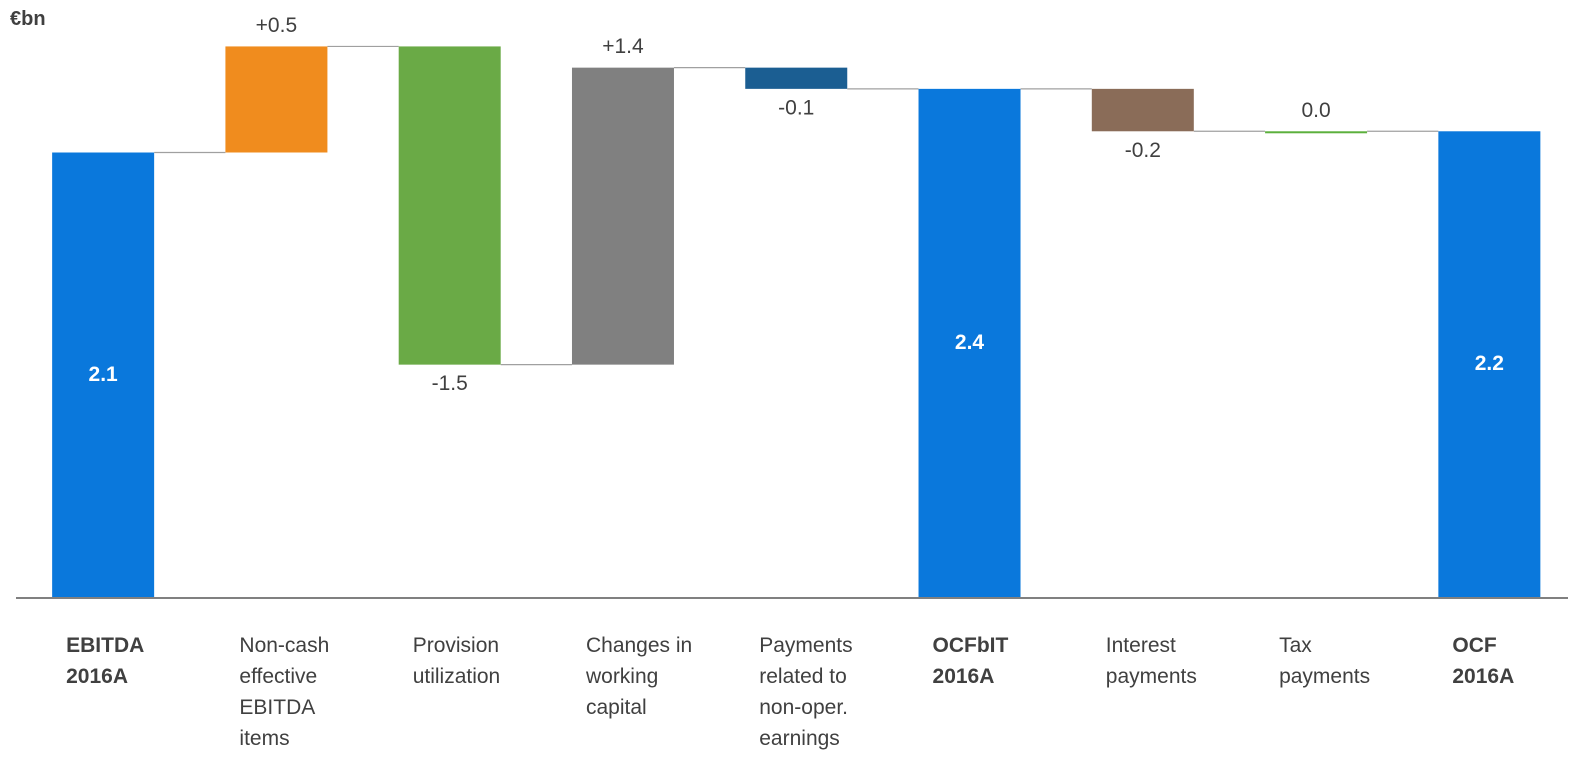  What do you see at coordinates (276, 25) in the screenshot?
I see `value-label: +0.5` at bounding box center [276, 25].